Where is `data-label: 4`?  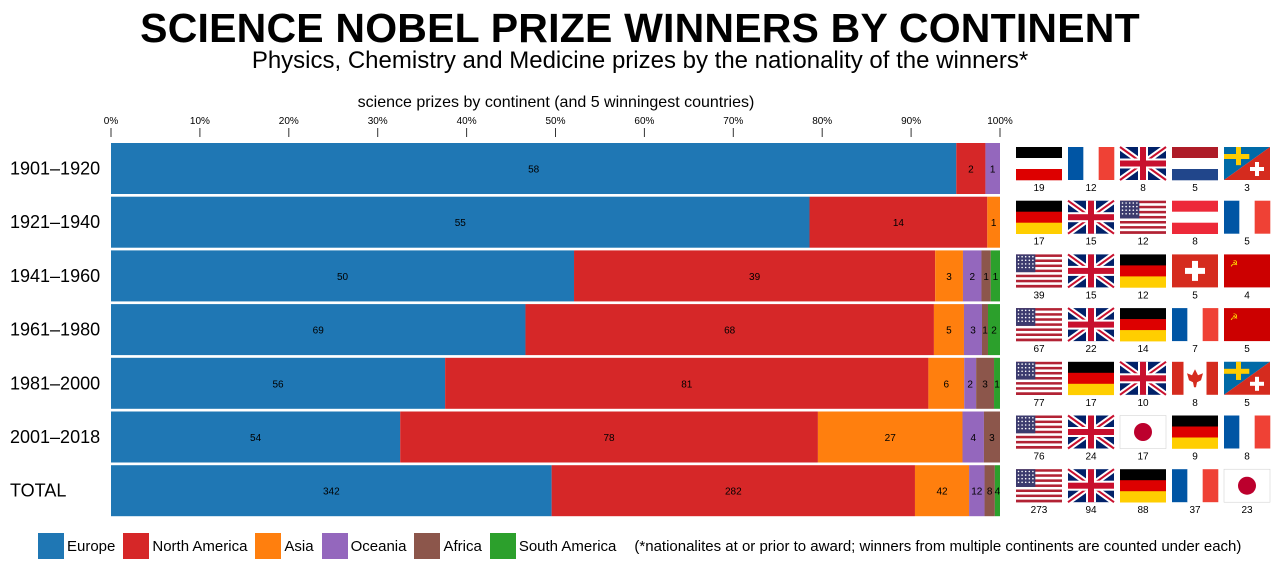
data-label: 4 is located at coordinates (973, 438).